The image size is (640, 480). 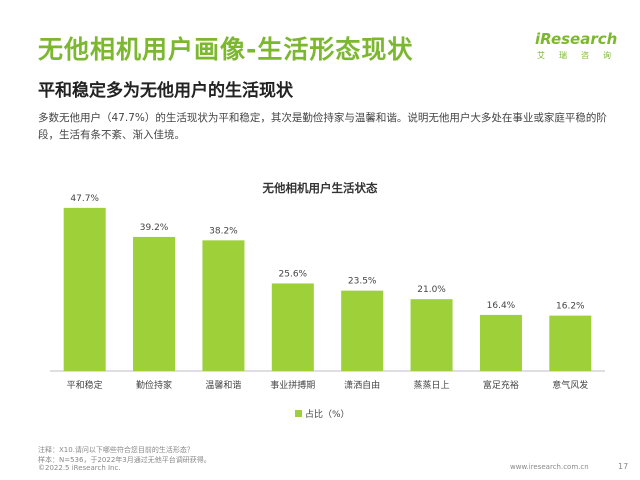 What do you see at coordinates (226, 49) in the screenshot?
I see `page-title: 无他相机用户画像-生活形态现状` at bounding box center [226, 49].